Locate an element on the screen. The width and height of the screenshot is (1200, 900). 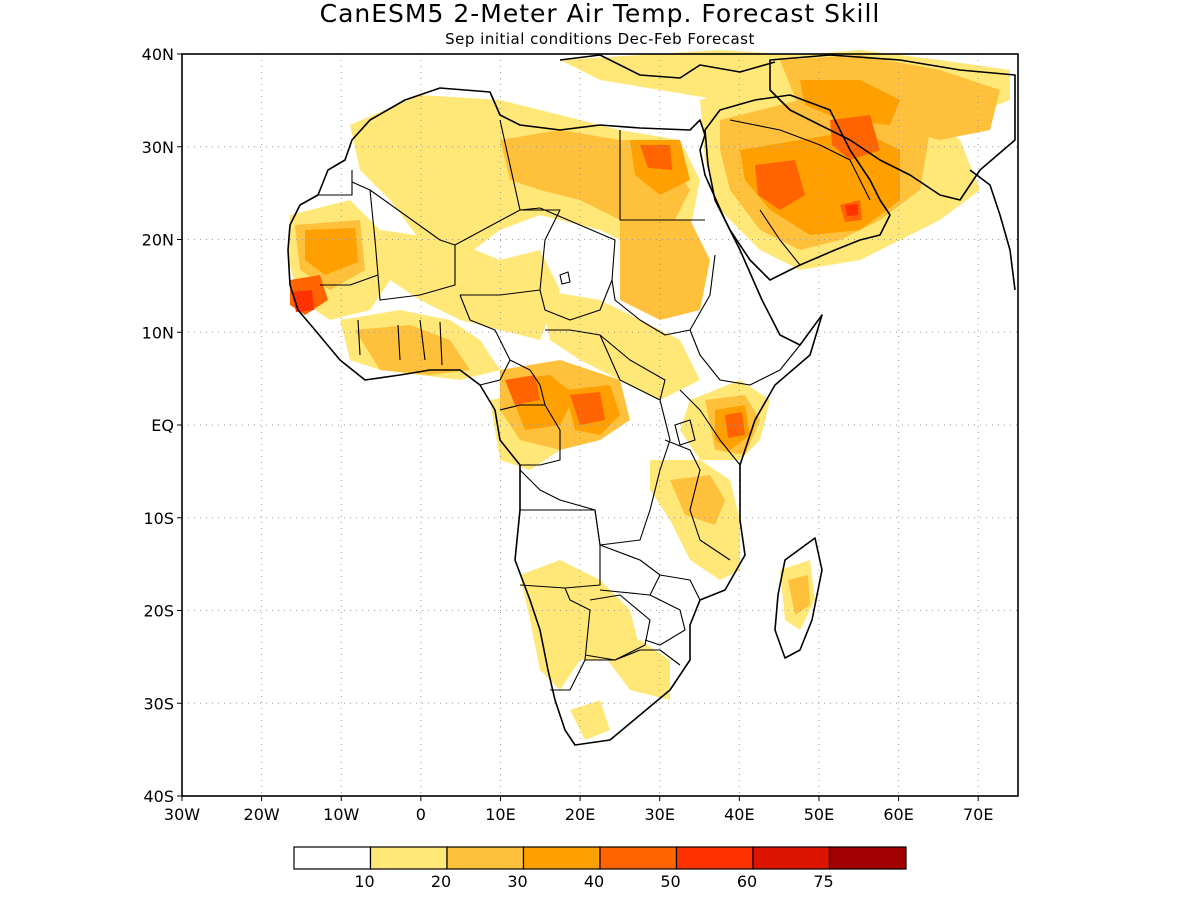
drc-border is located at coordinates (595, 440).